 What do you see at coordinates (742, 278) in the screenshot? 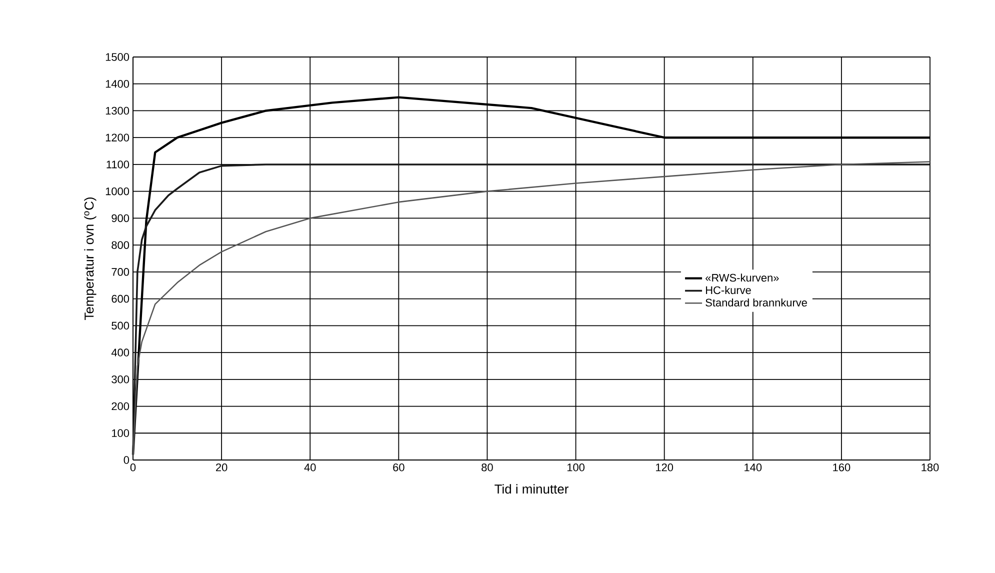
I see `legend-label: «RWS-kurven»` at bounding box center [742, 278].